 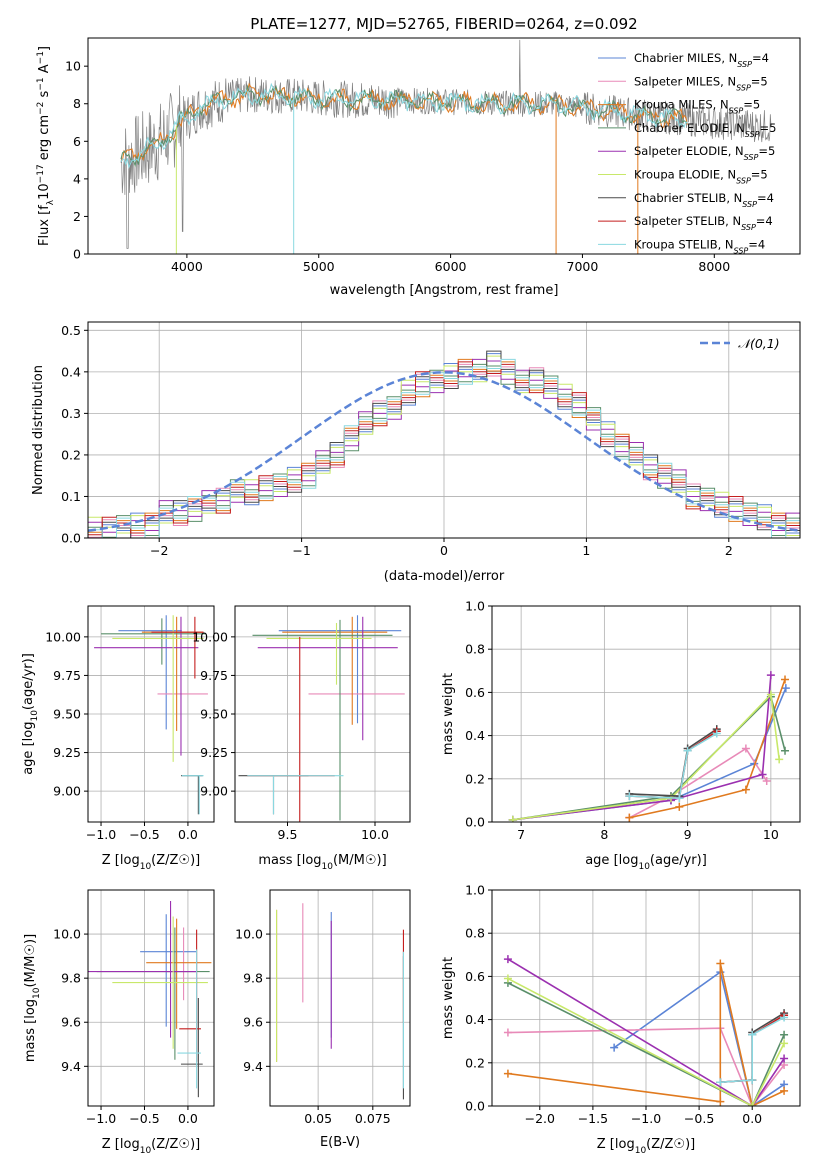 I want to click on plot-area-mass-vs-EBV, so click(x=340, y=1001).